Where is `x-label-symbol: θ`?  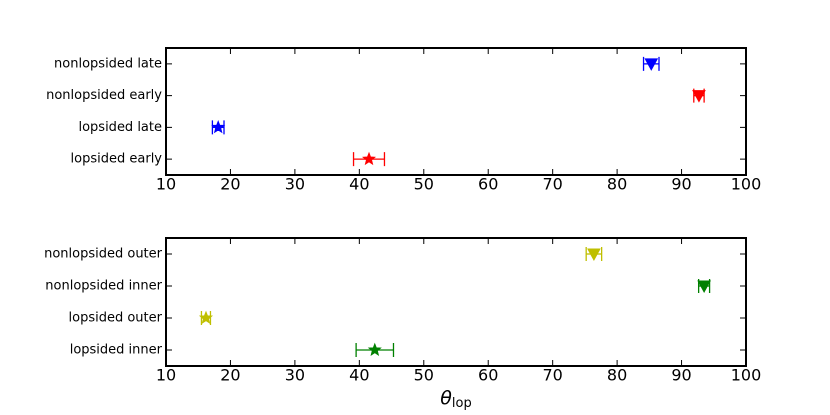
x-label-symbol: θ is located at coordinates (446, 398).